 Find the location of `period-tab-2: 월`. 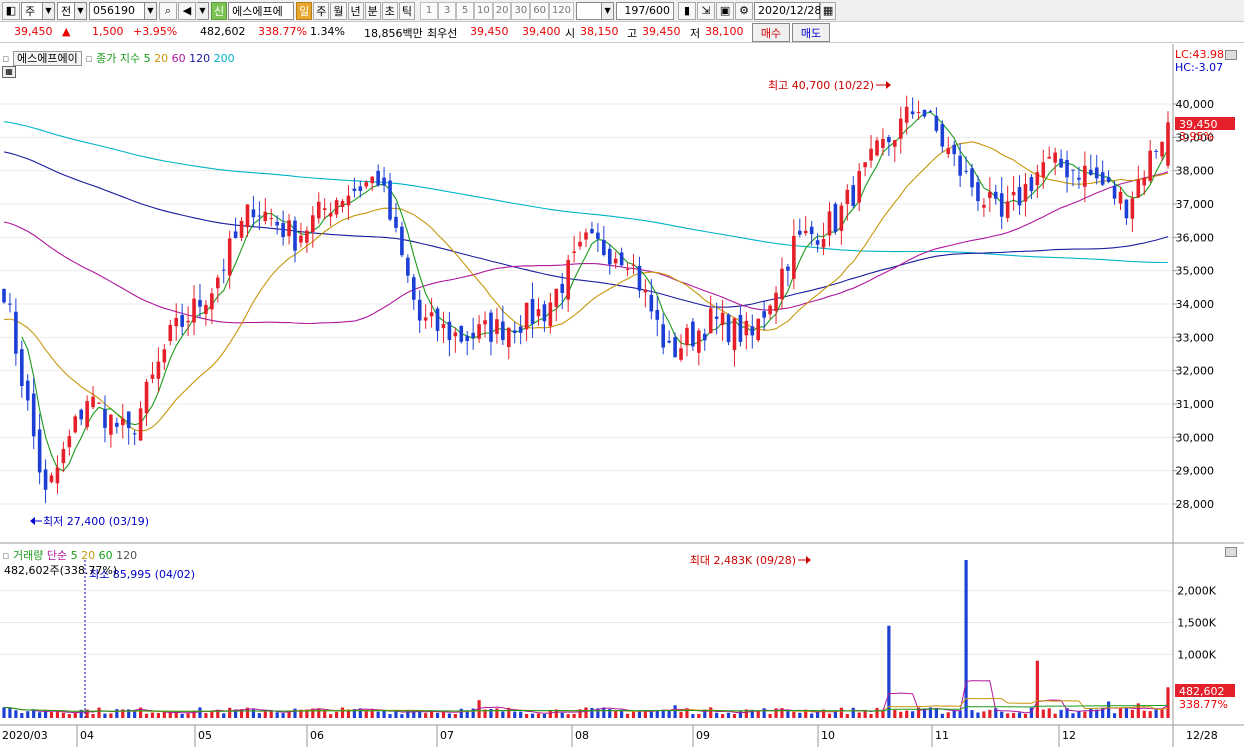

period-tab-2: 월 is located at coordinates (338, 10).